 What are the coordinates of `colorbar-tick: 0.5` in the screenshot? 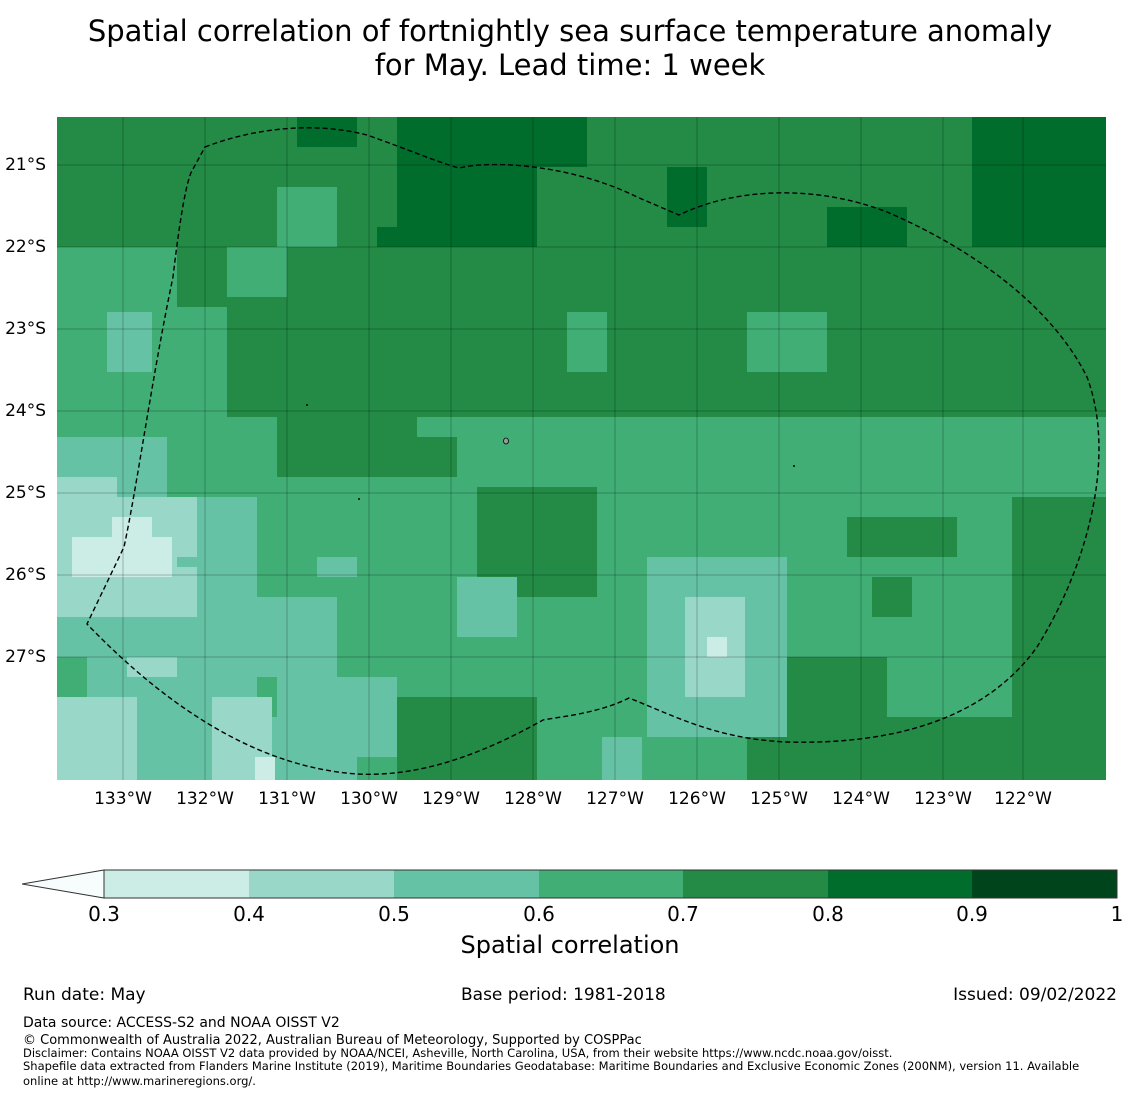 It's located at (394, 914).